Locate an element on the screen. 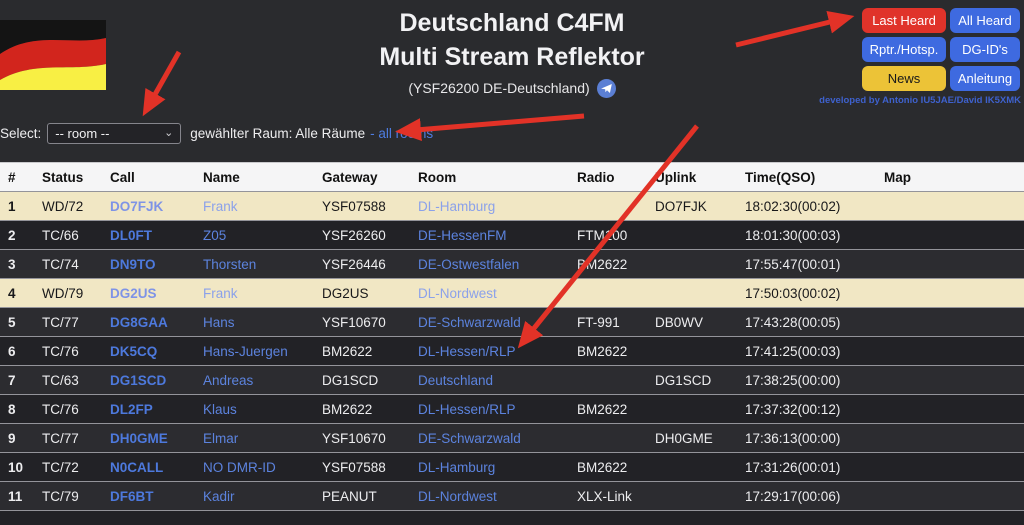 The width and height of the screenshot is (1024, 525). all-rooms-link: - all rooms is located at coordinates (402, 133).